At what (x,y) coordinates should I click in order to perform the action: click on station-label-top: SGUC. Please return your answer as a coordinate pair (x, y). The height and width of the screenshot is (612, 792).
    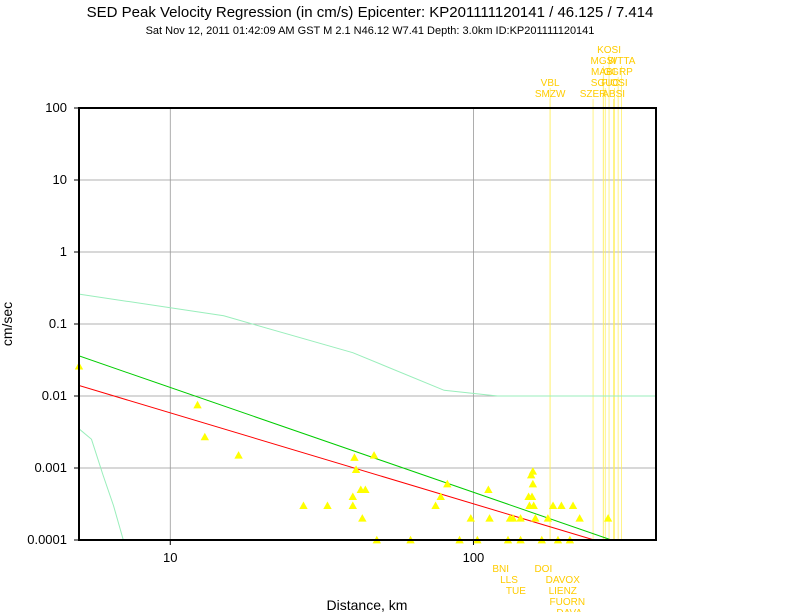
    Looking at the image, I should click on (605, 83).